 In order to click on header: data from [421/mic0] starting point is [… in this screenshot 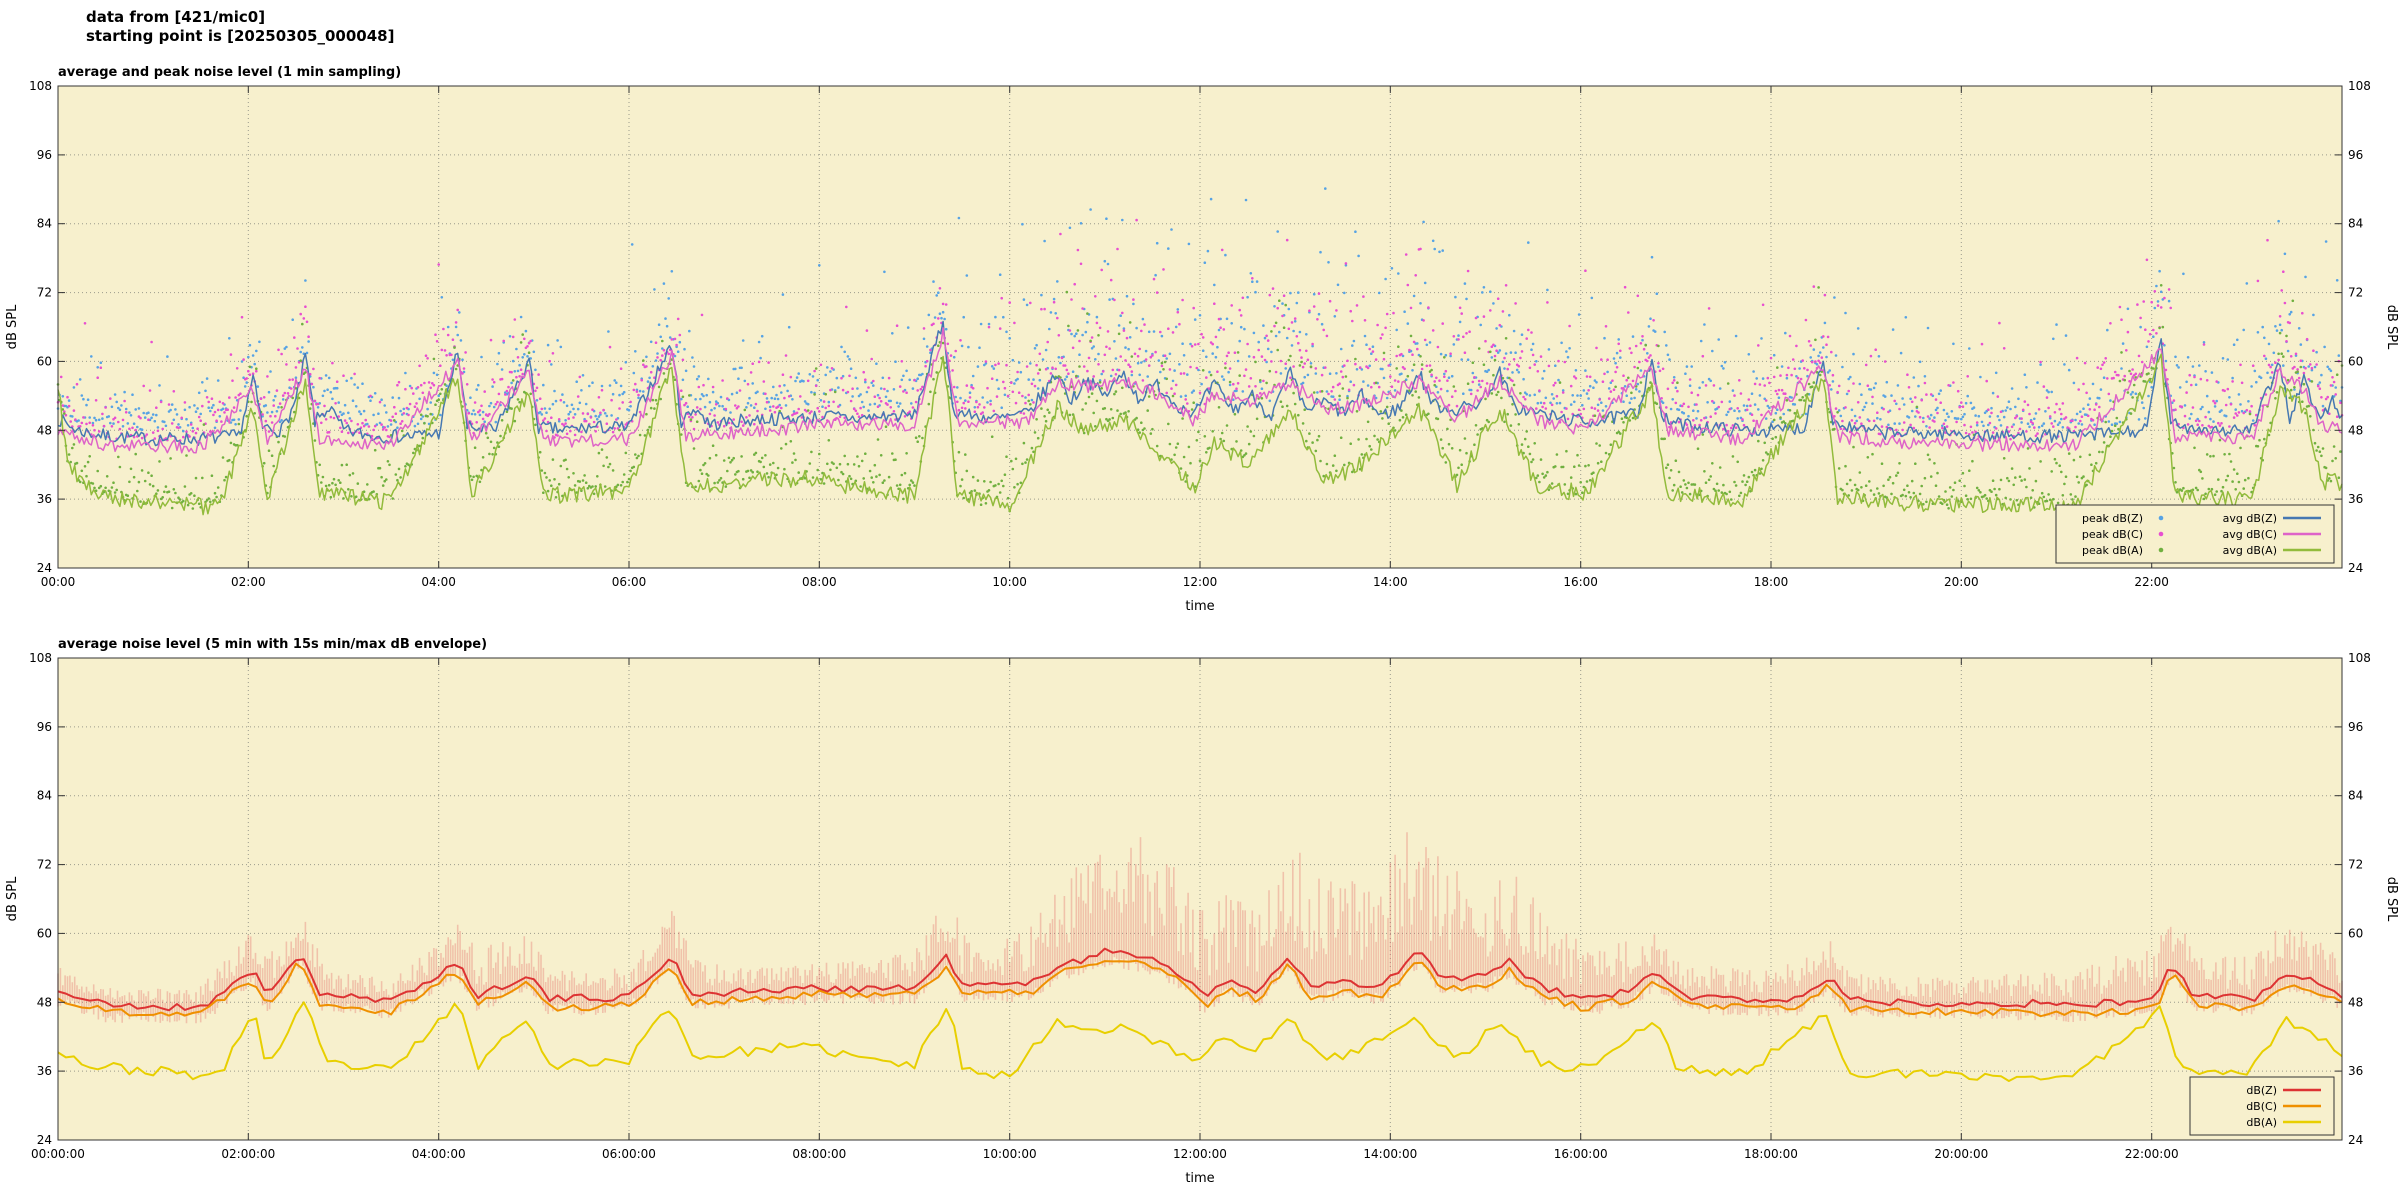, I will do `click(240, 27)`.